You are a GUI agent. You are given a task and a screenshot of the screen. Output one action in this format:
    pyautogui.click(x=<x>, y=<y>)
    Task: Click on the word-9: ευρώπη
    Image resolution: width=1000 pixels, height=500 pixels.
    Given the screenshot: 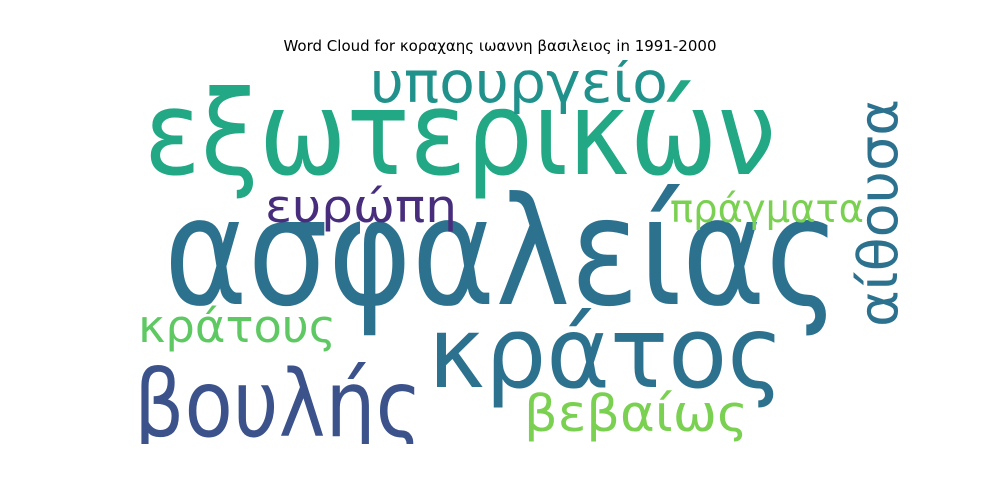 What is the action you would take?
    pyautogui.click(x=361, y=206)
    